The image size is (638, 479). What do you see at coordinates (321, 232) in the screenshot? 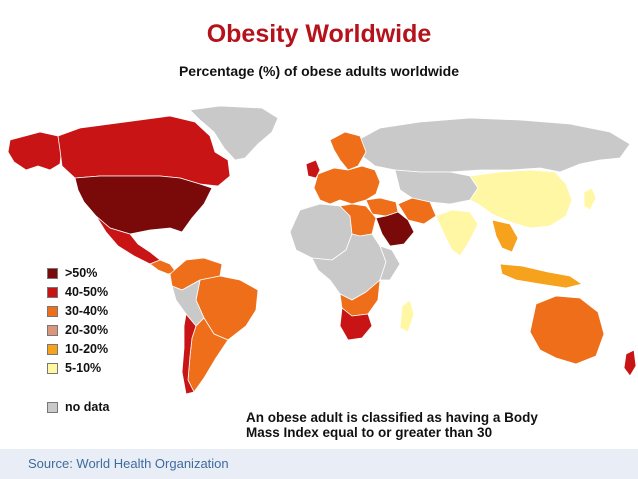
I see `region-north-africa` at bounding box center [321, 232].